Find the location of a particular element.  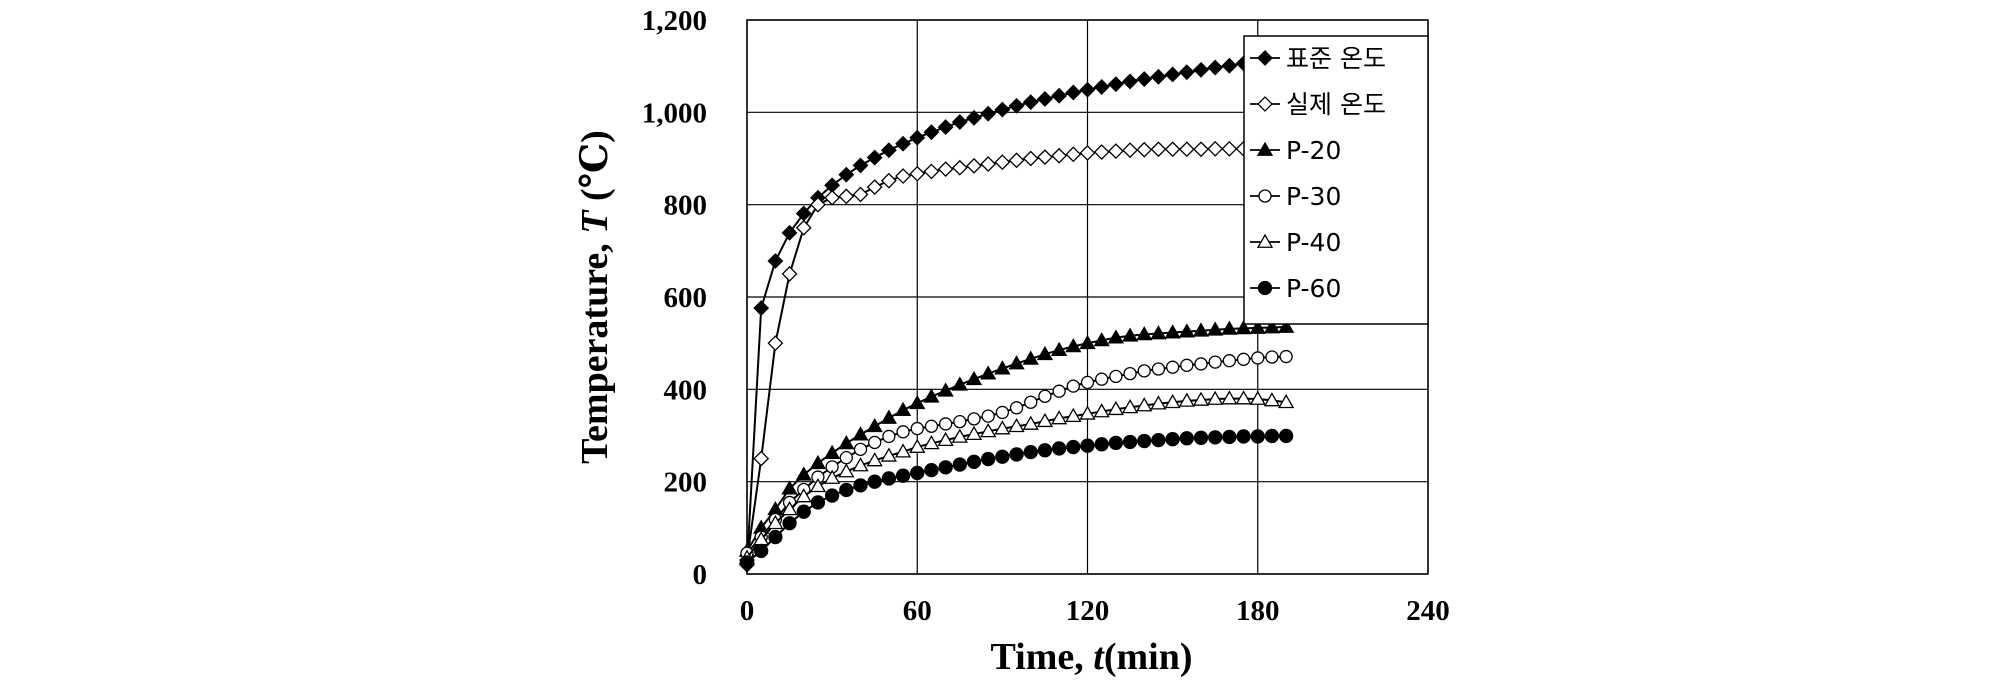

y-tick-label: 1,000 is located at coordinates (674, 113).